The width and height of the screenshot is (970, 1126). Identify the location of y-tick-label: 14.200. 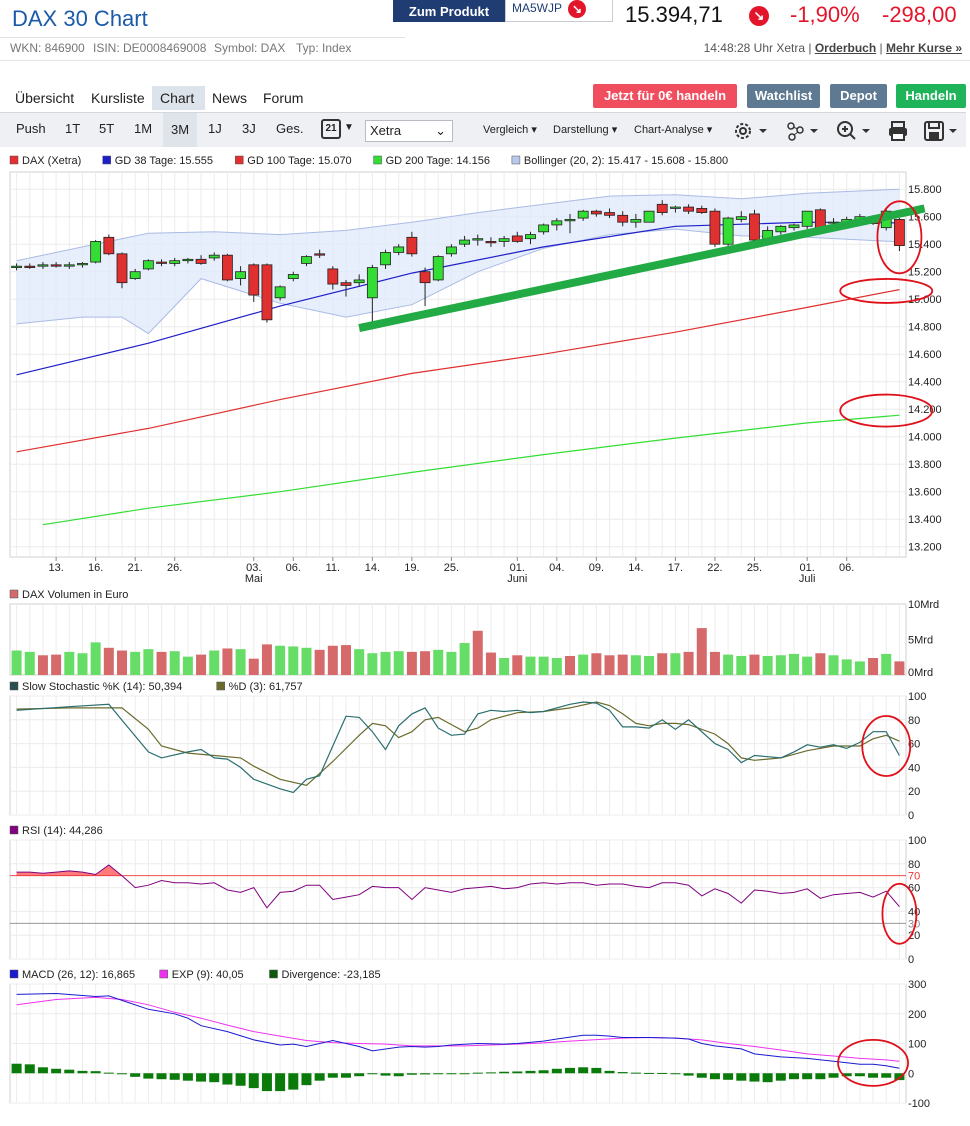
(925, 410).